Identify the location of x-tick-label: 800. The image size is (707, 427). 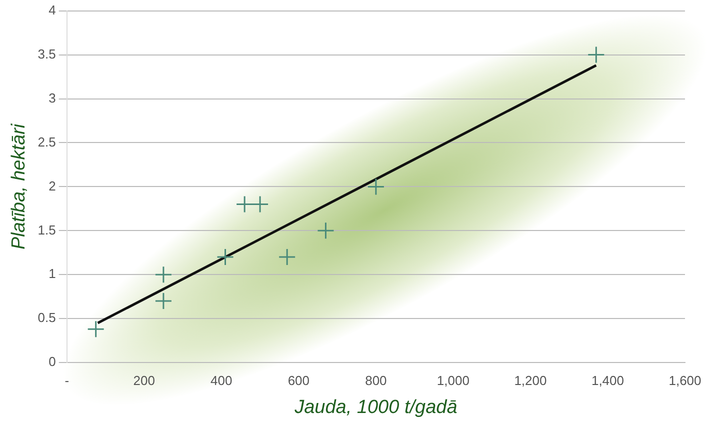
(376, 380).